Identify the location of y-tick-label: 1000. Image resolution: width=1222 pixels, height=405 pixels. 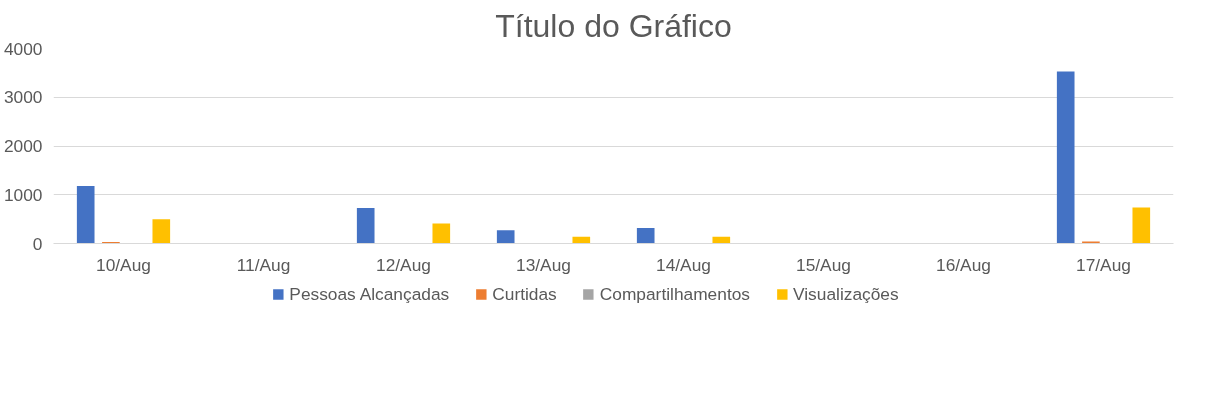
(23, 194).